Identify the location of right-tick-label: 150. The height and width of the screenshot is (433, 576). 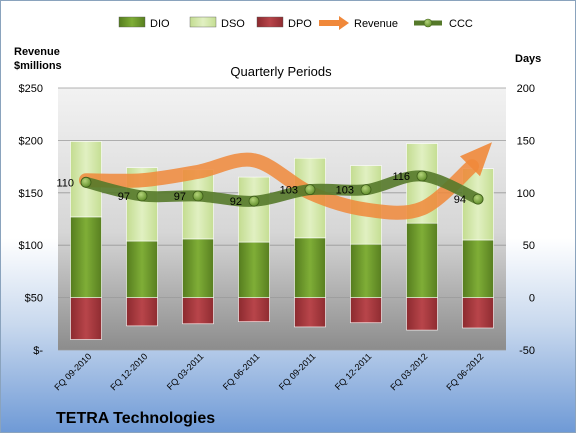
(526, 141).